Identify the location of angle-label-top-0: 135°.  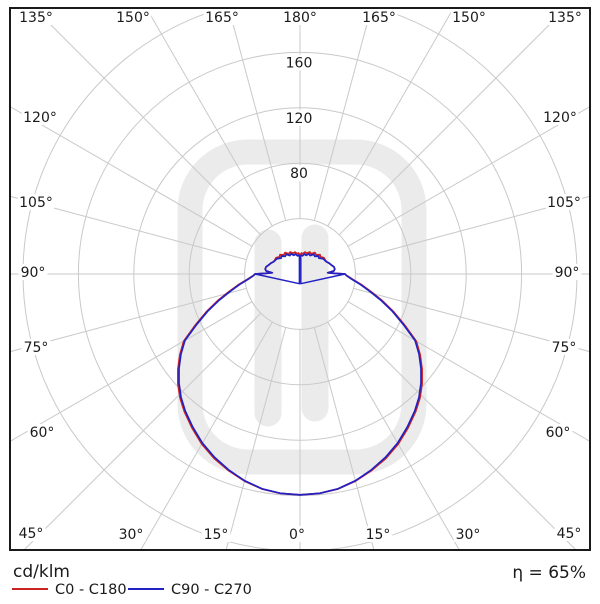
(36, 18).